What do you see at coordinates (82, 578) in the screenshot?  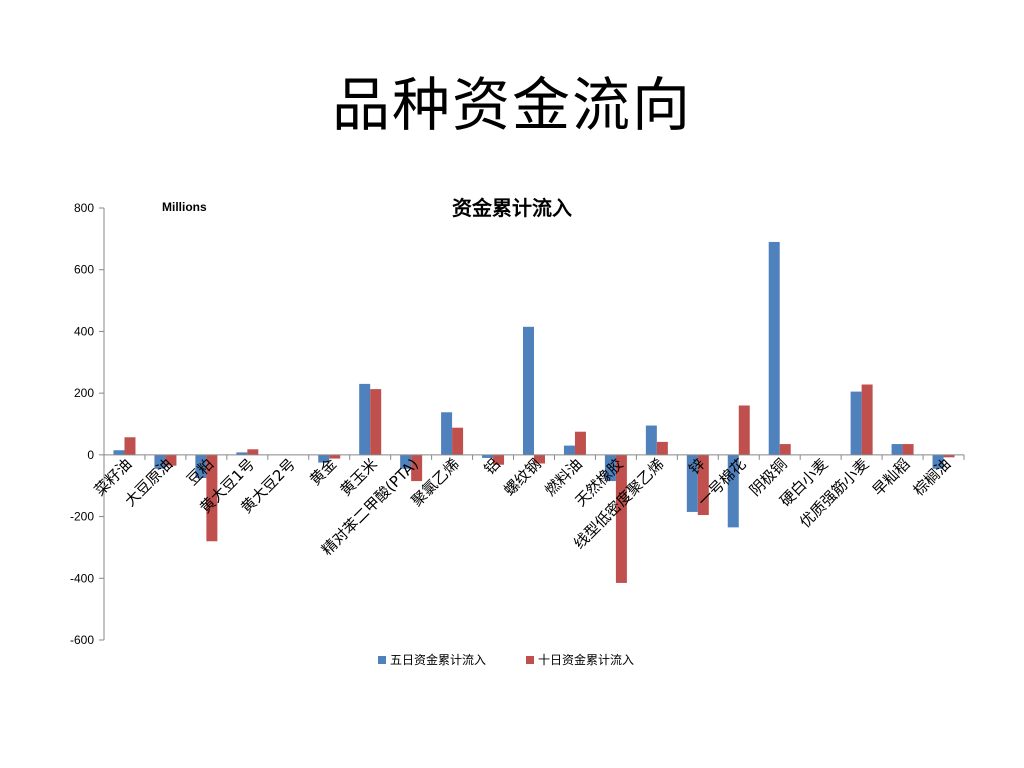 I see `y-tick-label: -400` at bounding box center [82, 578].